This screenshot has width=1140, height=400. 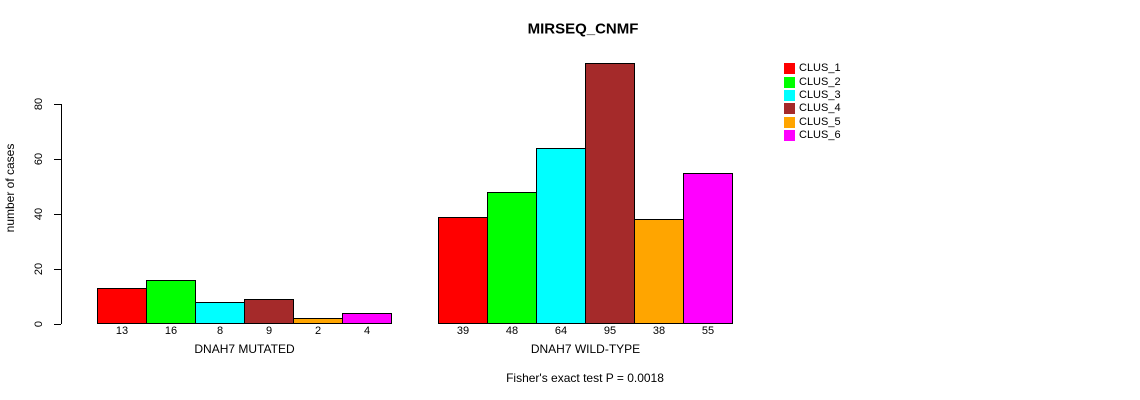 I want to click on chart-title: MIRSEQ_CNMF, so click(x=583, y=29).